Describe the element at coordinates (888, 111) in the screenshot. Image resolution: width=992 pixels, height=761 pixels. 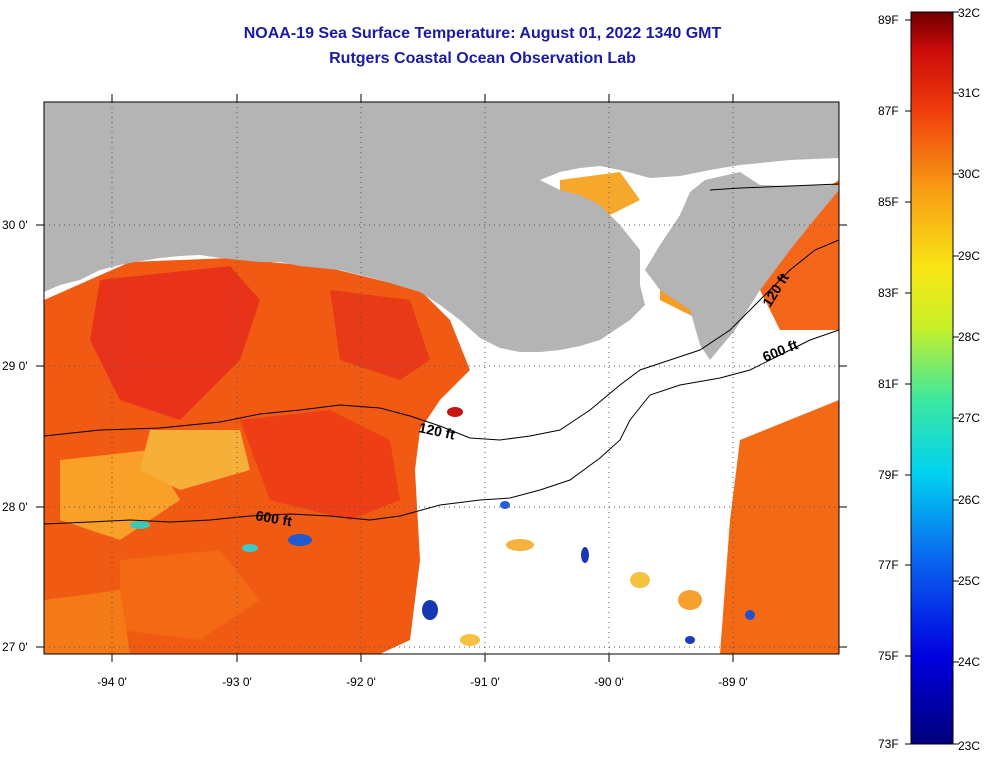
I see `f-label: 87F` at that location.